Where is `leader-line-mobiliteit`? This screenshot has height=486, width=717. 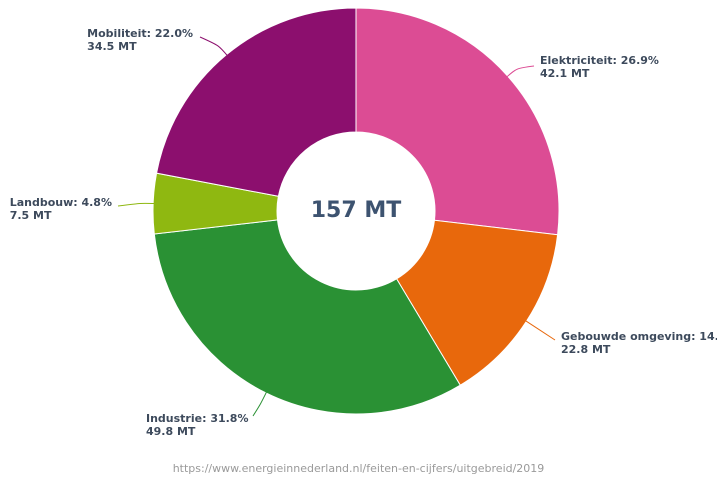 leader-line-mobiliteit is located at coordinates (214, 46).